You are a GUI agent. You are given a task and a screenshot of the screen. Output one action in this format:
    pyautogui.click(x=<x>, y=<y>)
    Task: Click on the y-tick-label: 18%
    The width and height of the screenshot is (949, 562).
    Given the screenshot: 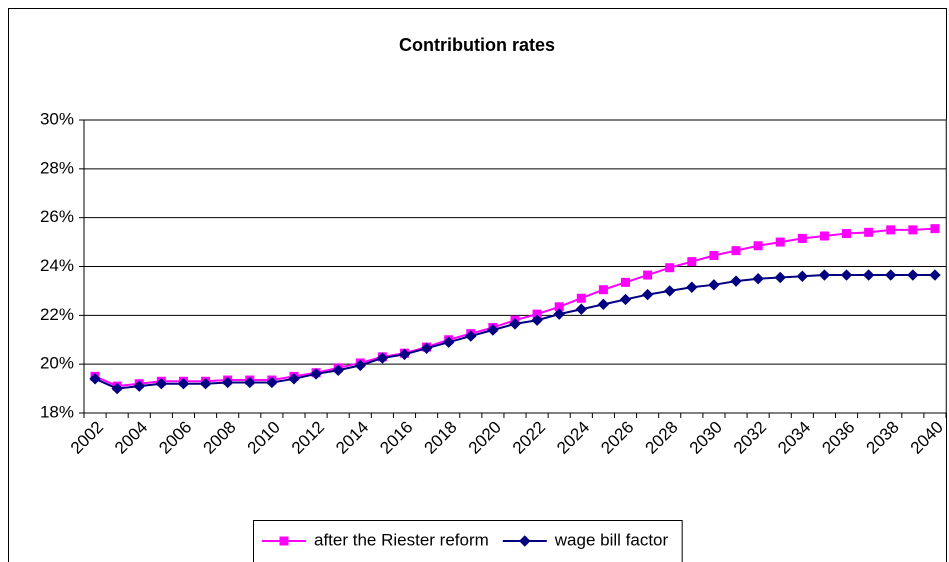 What is the action you would take?
    pyautogui.click(x=57, y=411)
    